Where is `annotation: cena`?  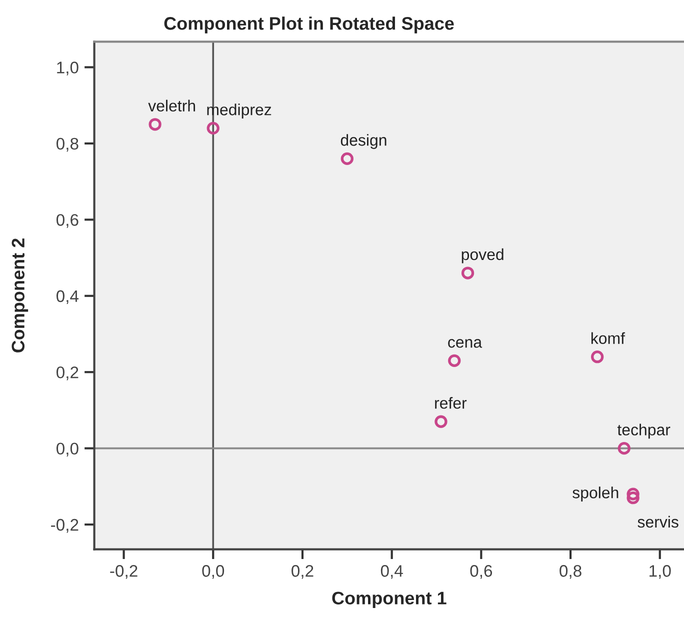 annotation: cena is located at coordinates (465, 343).